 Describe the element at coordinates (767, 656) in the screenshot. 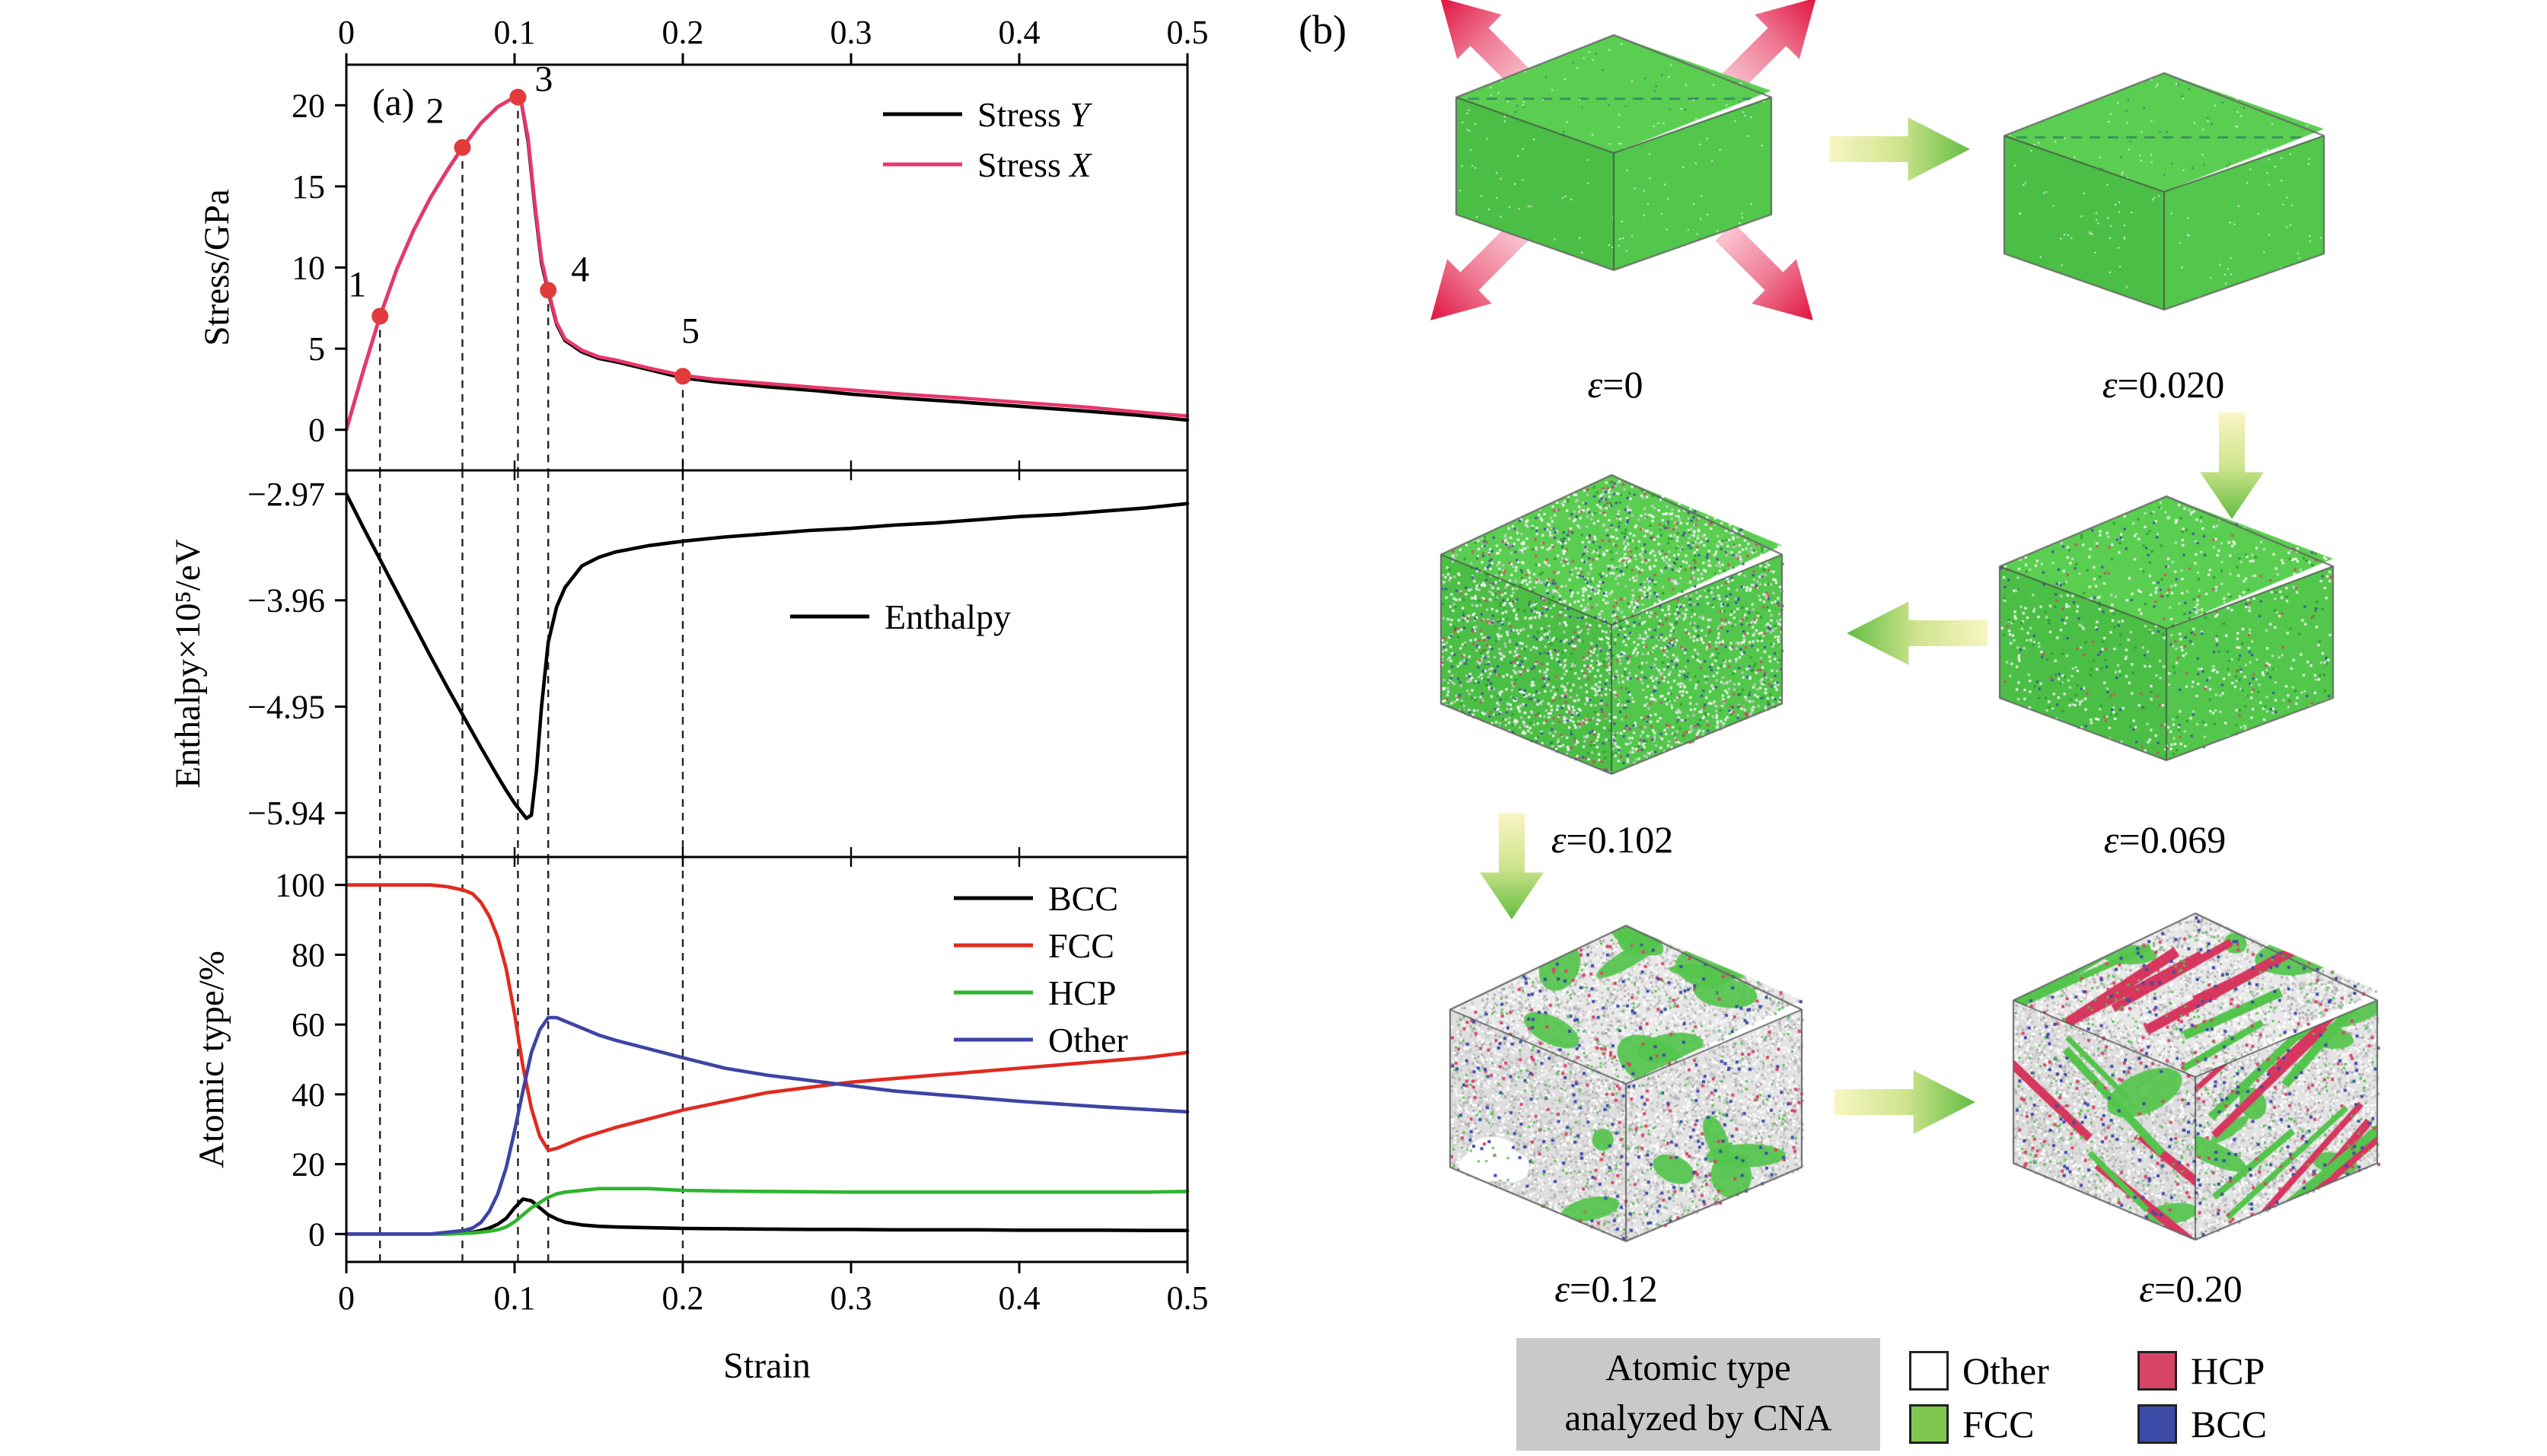

I see `series-line-enthalpy` at that location.